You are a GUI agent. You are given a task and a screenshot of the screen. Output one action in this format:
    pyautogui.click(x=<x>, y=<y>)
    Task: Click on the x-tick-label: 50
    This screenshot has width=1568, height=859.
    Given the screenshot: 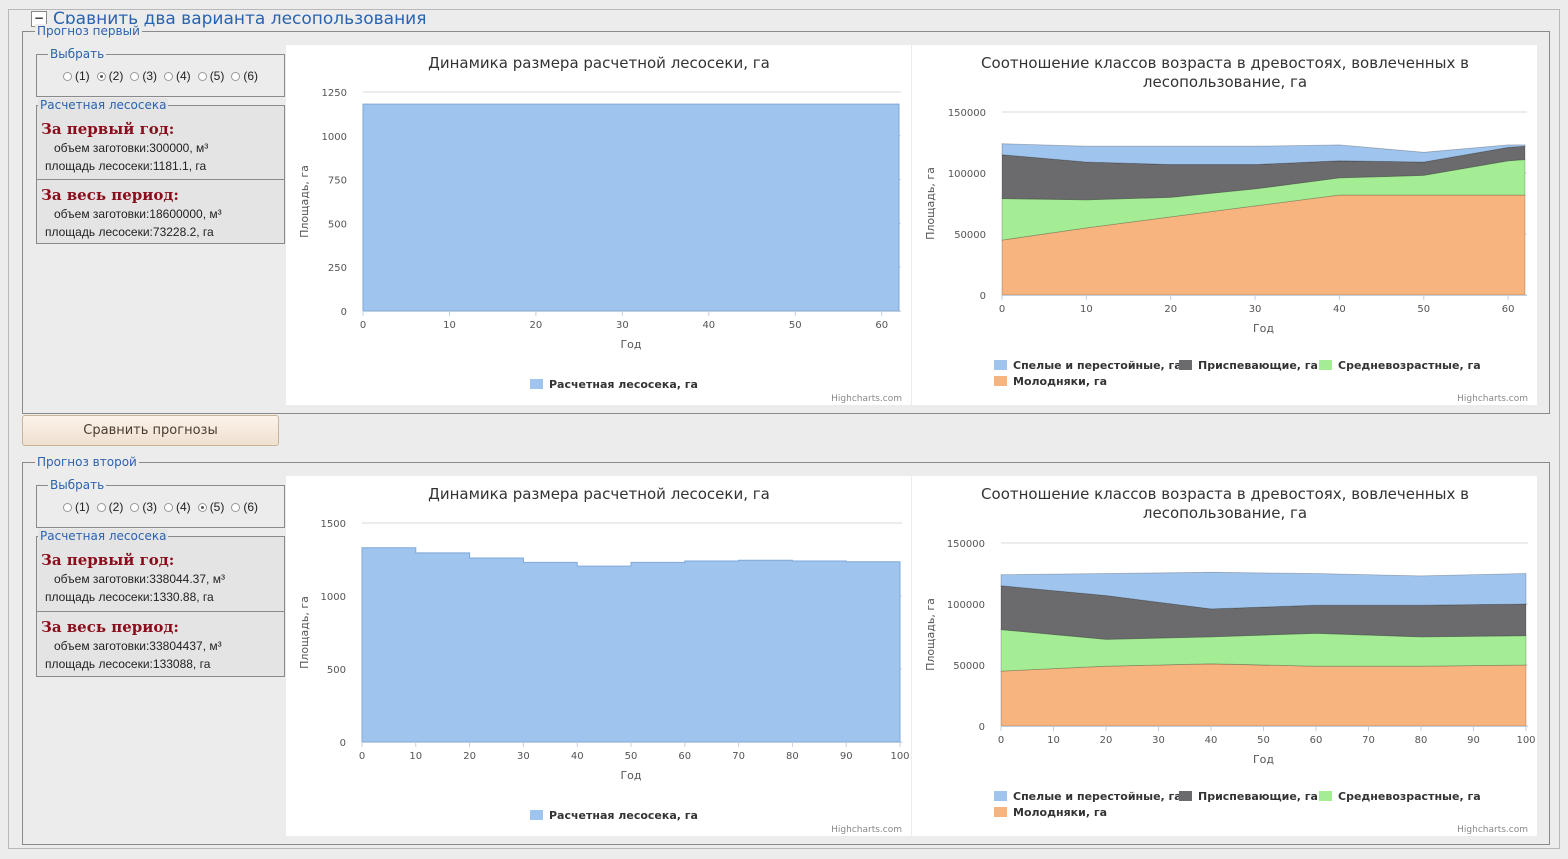 What is the action you would take?
    pyautogui.click(x=1423, y=309)
    